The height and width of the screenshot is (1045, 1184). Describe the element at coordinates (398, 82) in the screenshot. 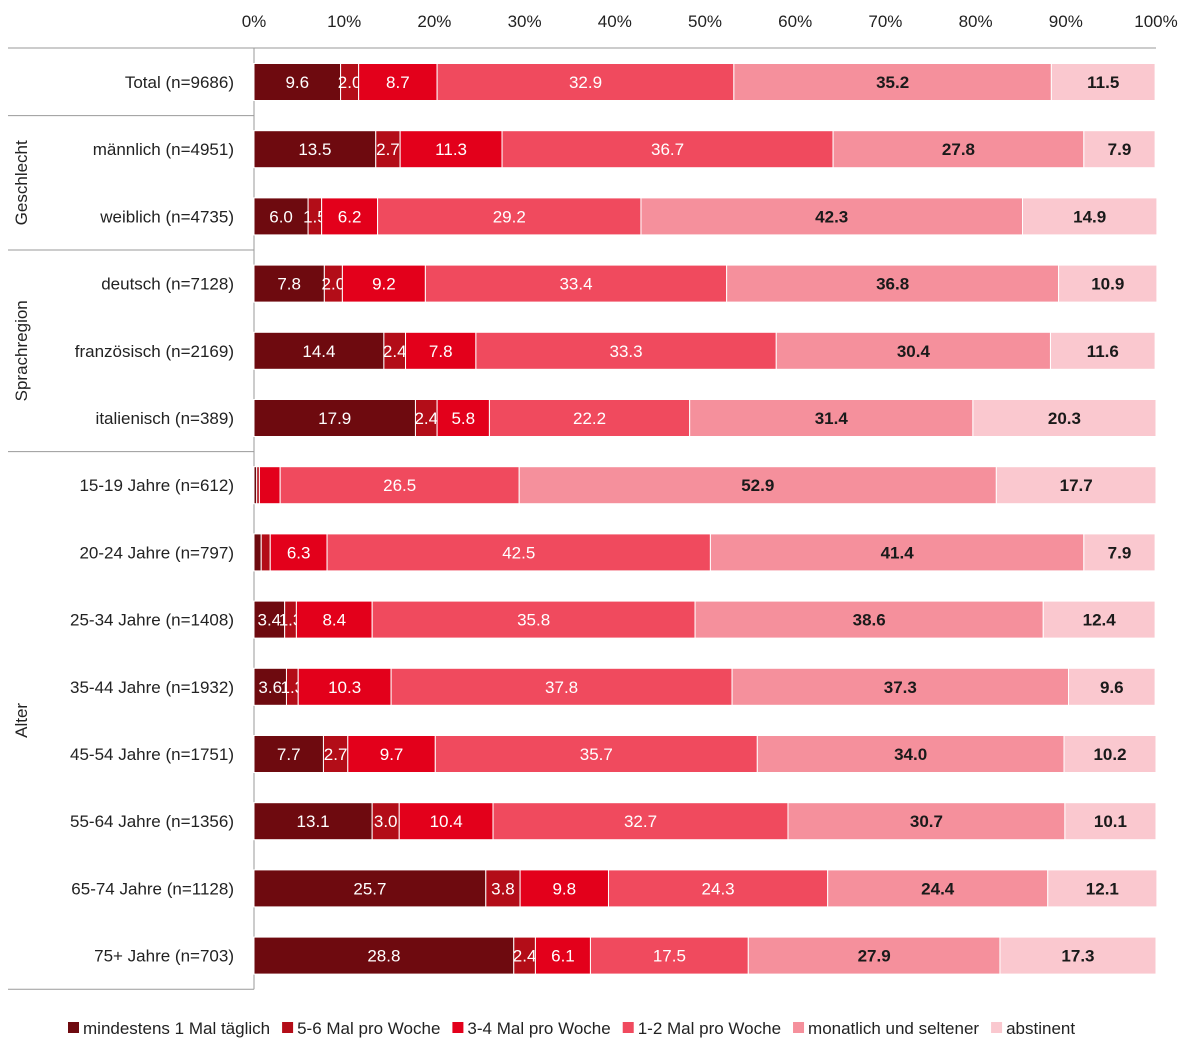

I see `data-label: 8.7` at that location.